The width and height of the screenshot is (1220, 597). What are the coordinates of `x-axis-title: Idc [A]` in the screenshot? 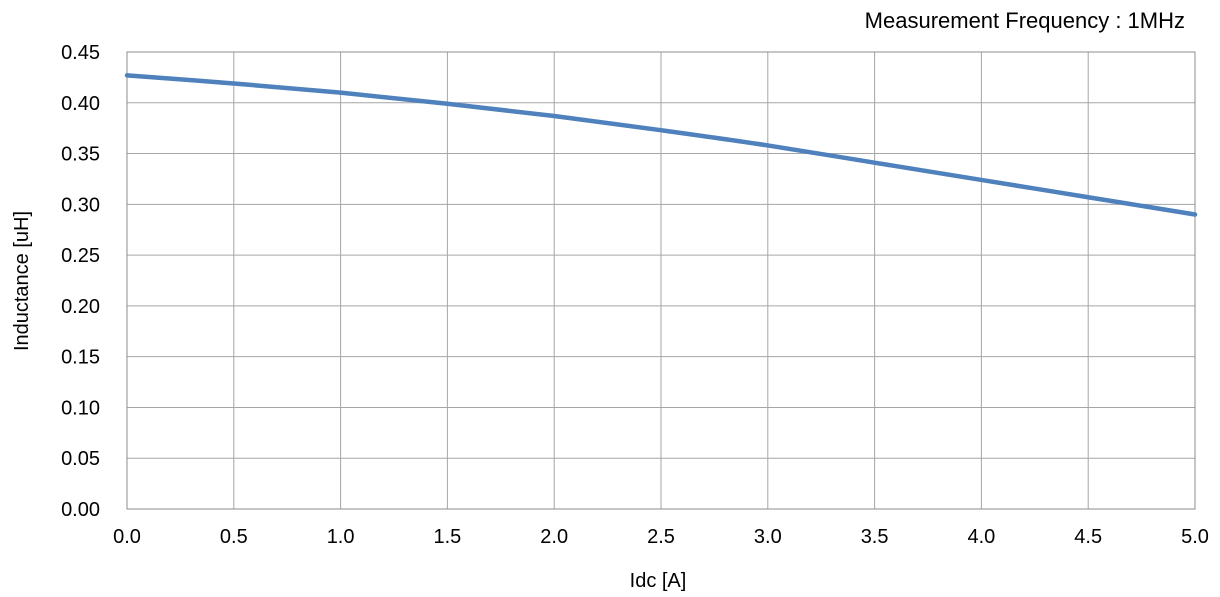 It's located at (658, 581).